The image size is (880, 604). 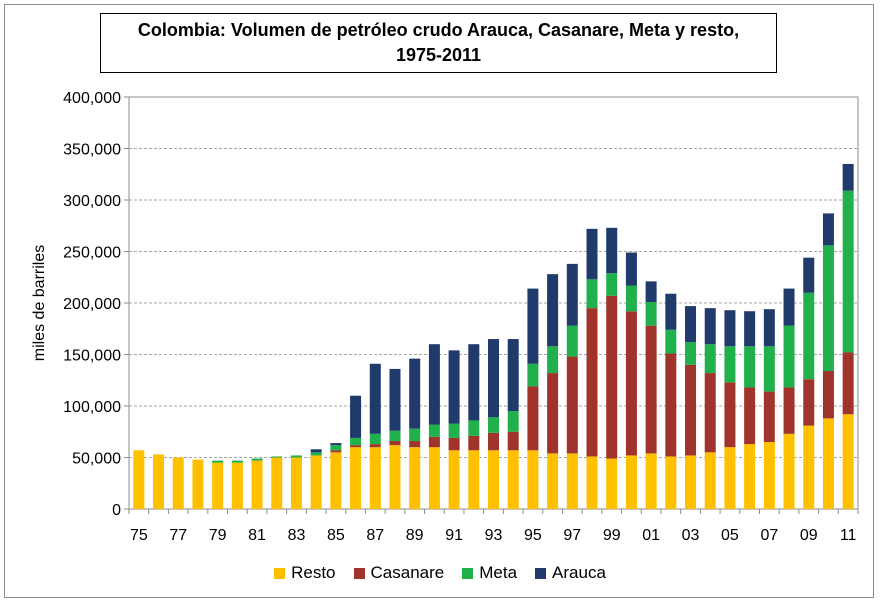 What do you see at coordinates (533, 535) in the screenshot?
I see `x-tick-label: 95` at bounding box center [533, 535].